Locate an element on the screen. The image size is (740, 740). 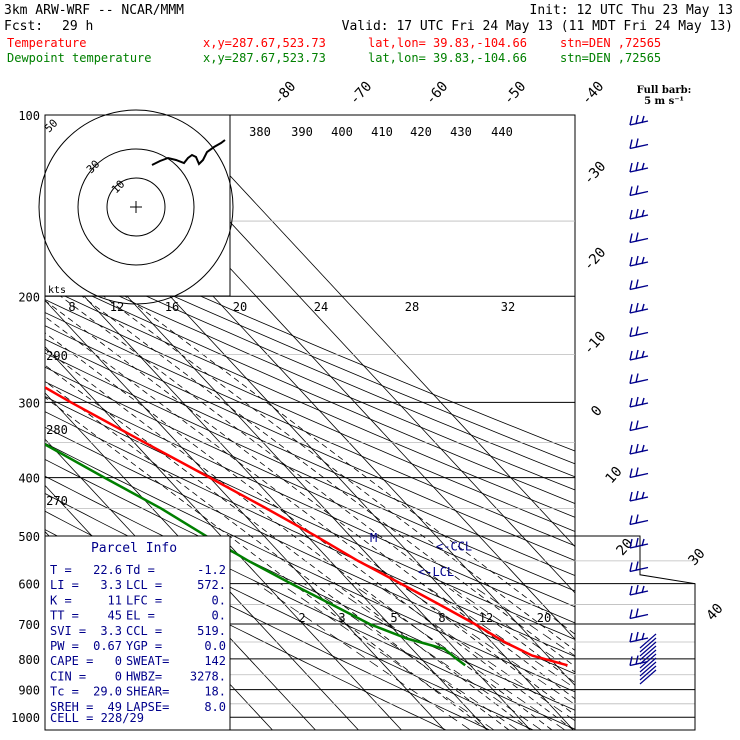
legend-dewpoint-latlon: lat,lon= 39.83,-104.66 is located at coordinates (447, 58).